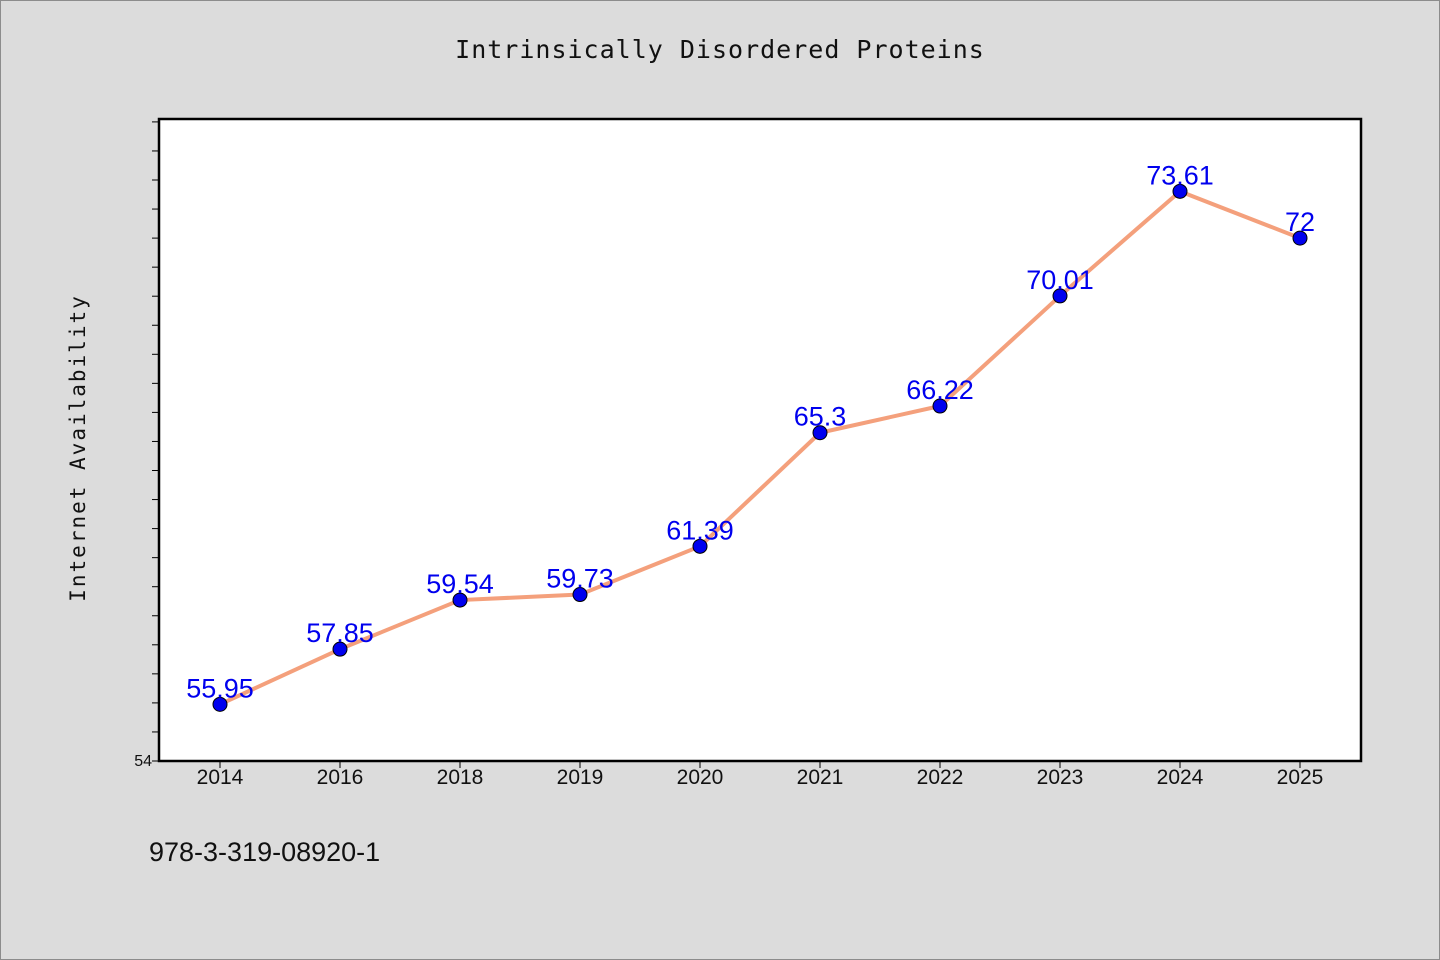 Image resolution: width=1440 pixels, height=960 pixels. Describe the element at coordinates (1060, 280) in the screenshot. I see `data-label: 70.01` at that location.